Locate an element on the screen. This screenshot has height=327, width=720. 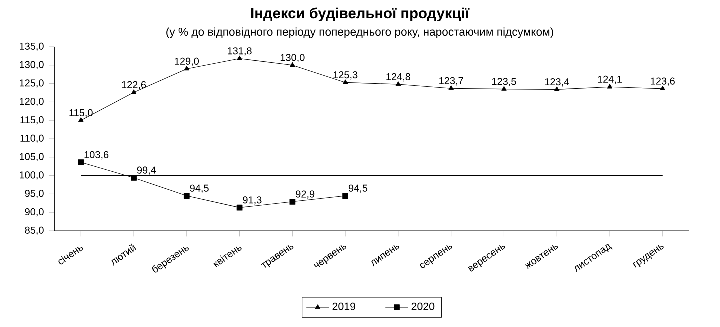
data-label: 124,8 is located at coordinates (398, 77).